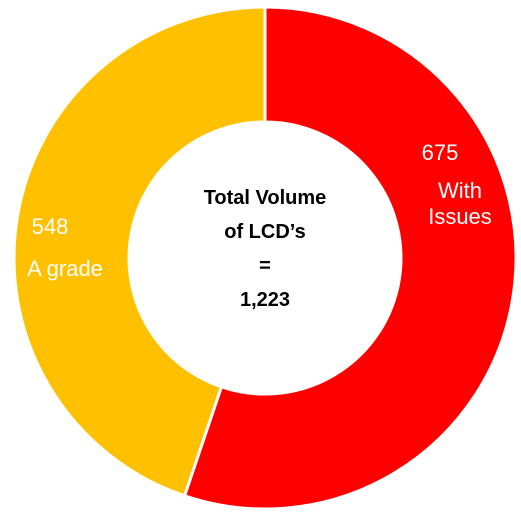 The width and height of the screenshot is (521, 519). I want to click on center-text: =, so click(265, 266).